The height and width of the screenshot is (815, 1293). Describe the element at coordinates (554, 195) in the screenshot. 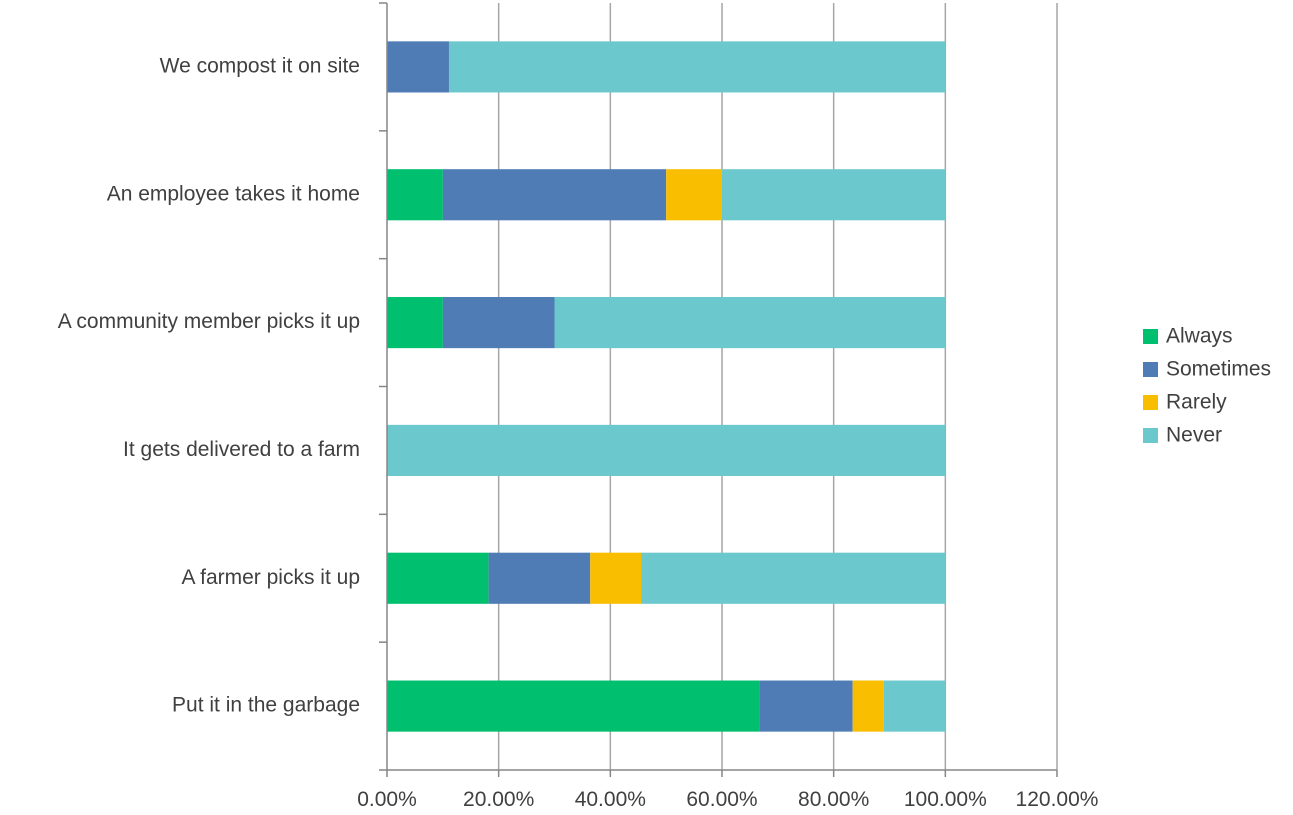

I see `bar-sometimes-an-employee-takes-it-home` at that location.